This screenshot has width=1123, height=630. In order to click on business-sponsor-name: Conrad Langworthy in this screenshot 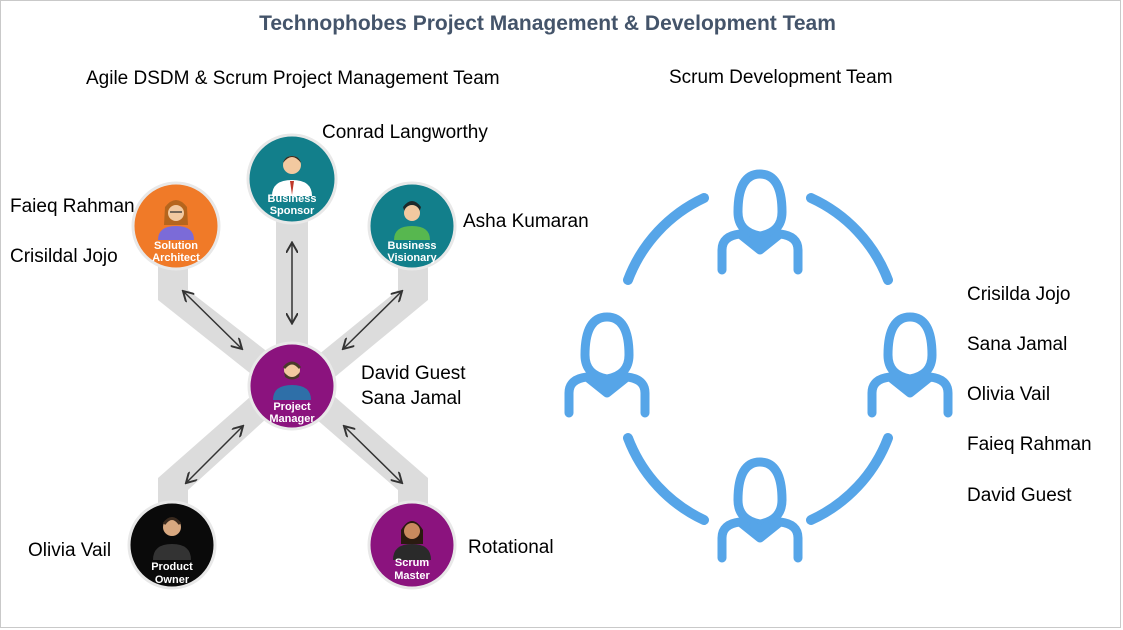, I will do `click(405, 132)`.